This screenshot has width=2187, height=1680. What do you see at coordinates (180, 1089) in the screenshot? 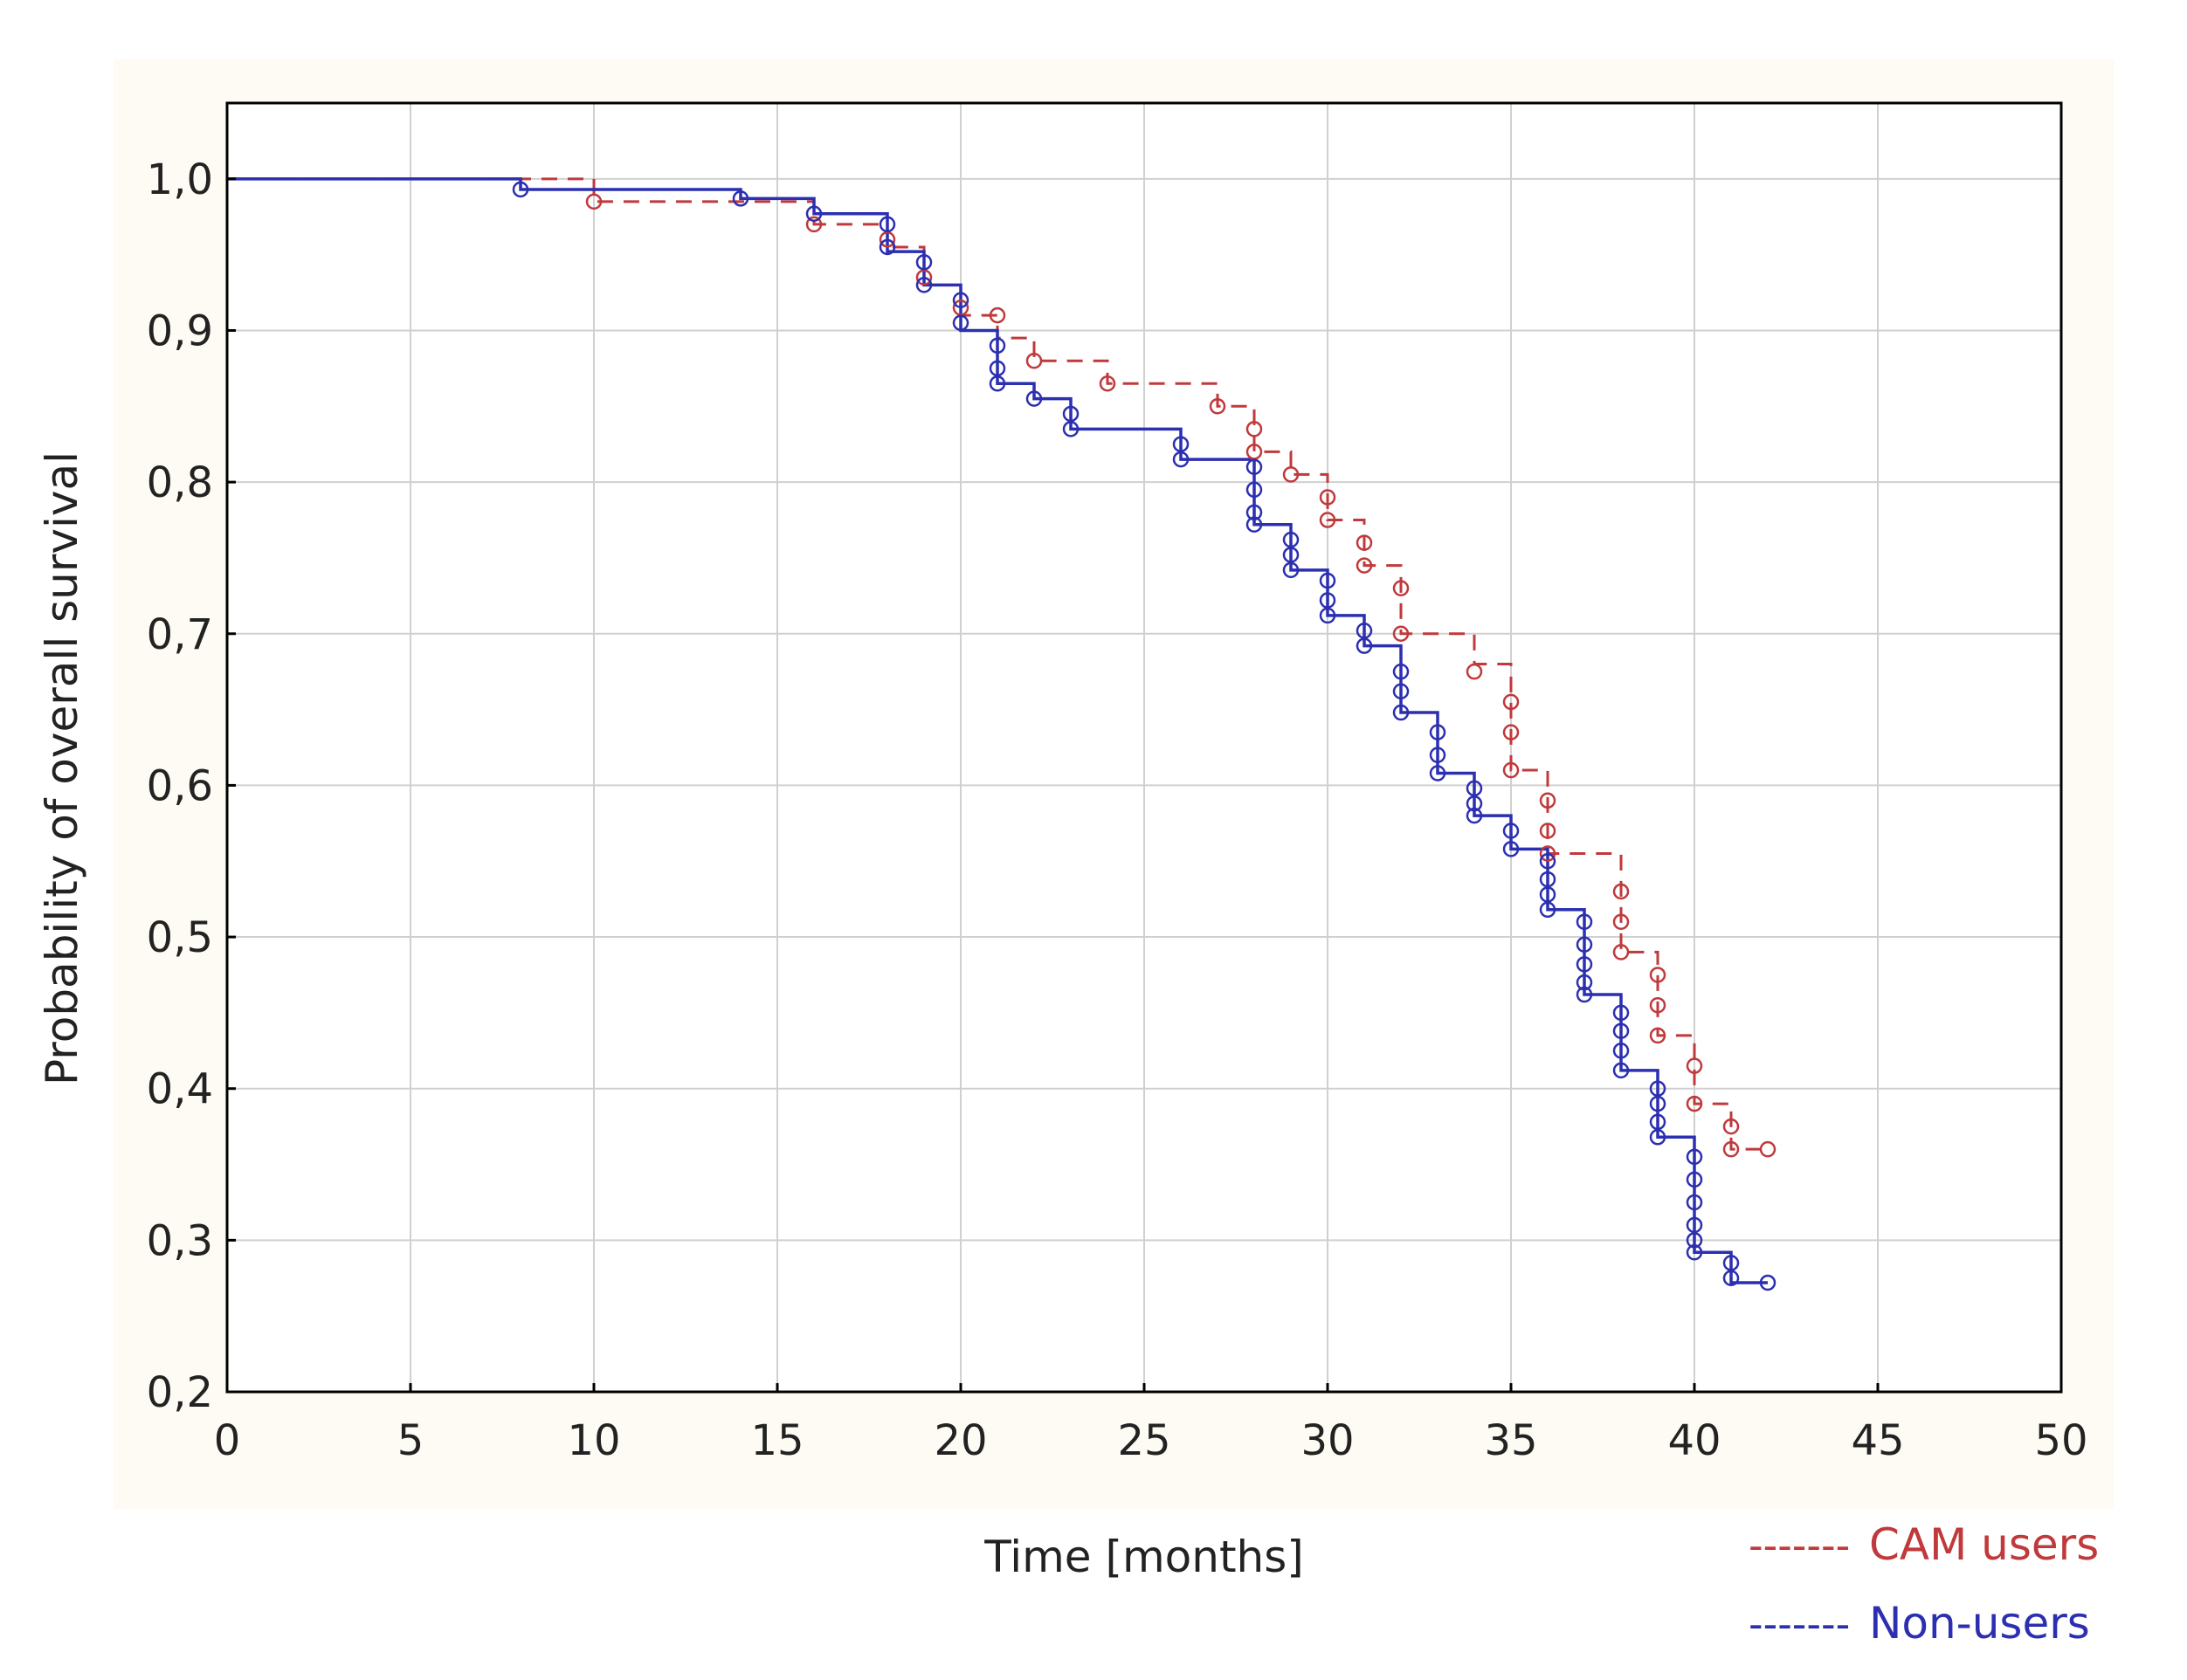
I see `y-tick-label: 0,4` at bounding box center [180, 1089].